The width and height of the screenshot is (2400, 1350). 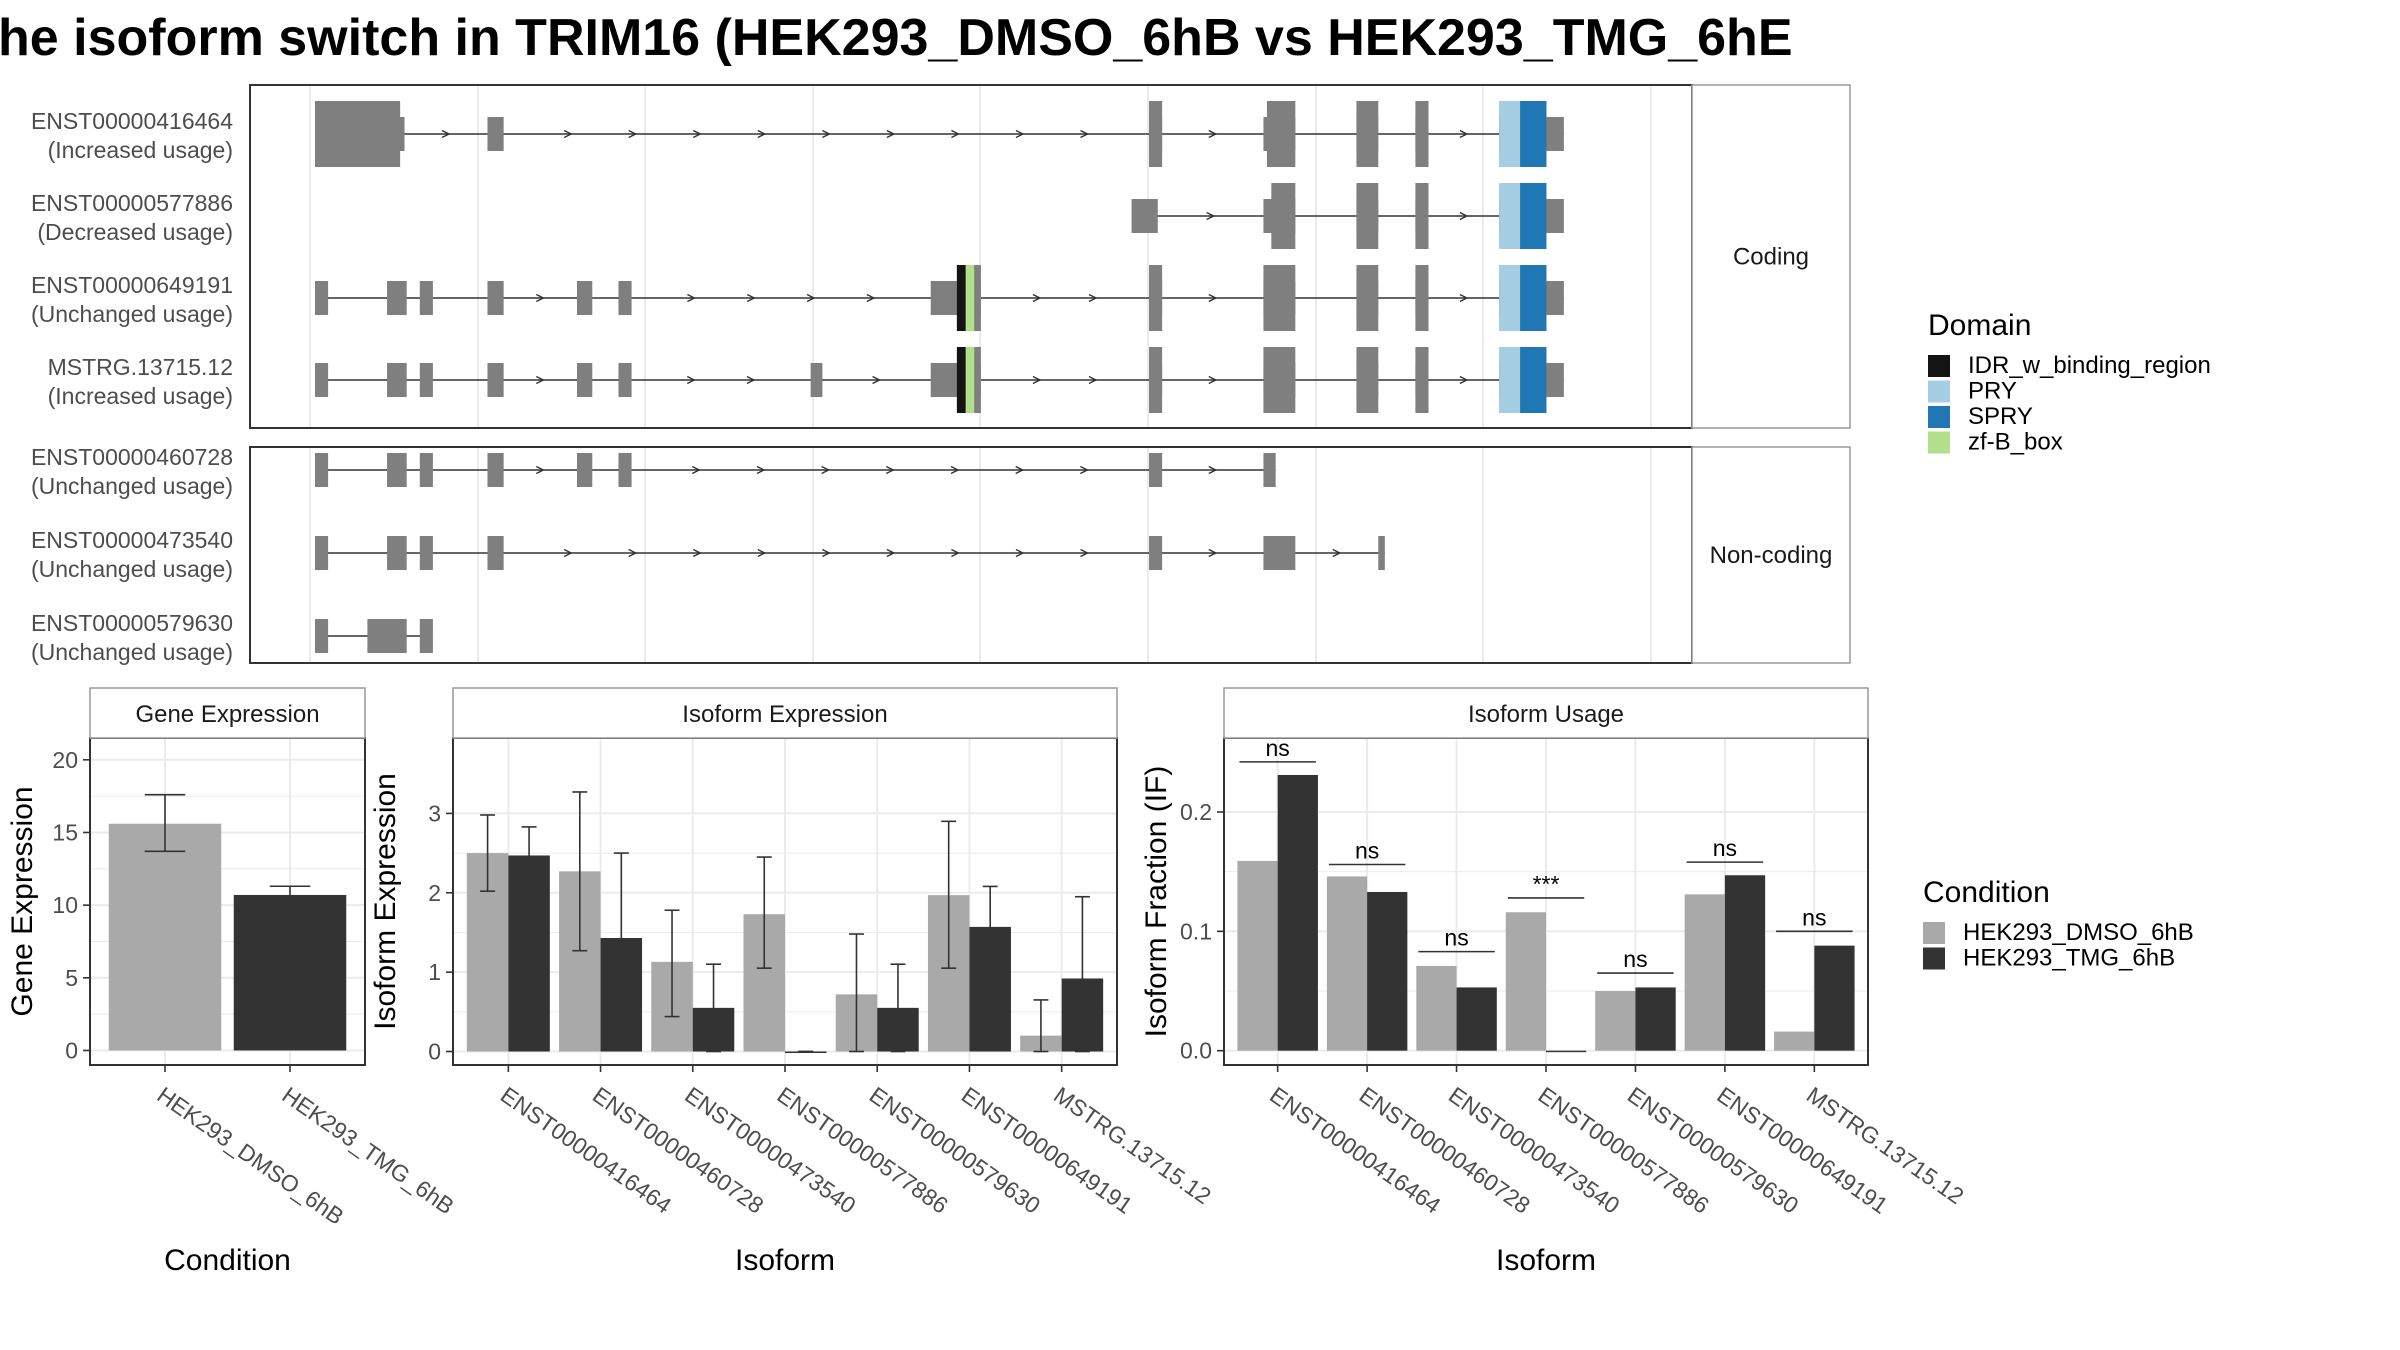 What do you see at coordinates (678, 1150) in the screenshot?
I see `x-tick-label: ENST00000460728` at bounding box center [678, 1150].